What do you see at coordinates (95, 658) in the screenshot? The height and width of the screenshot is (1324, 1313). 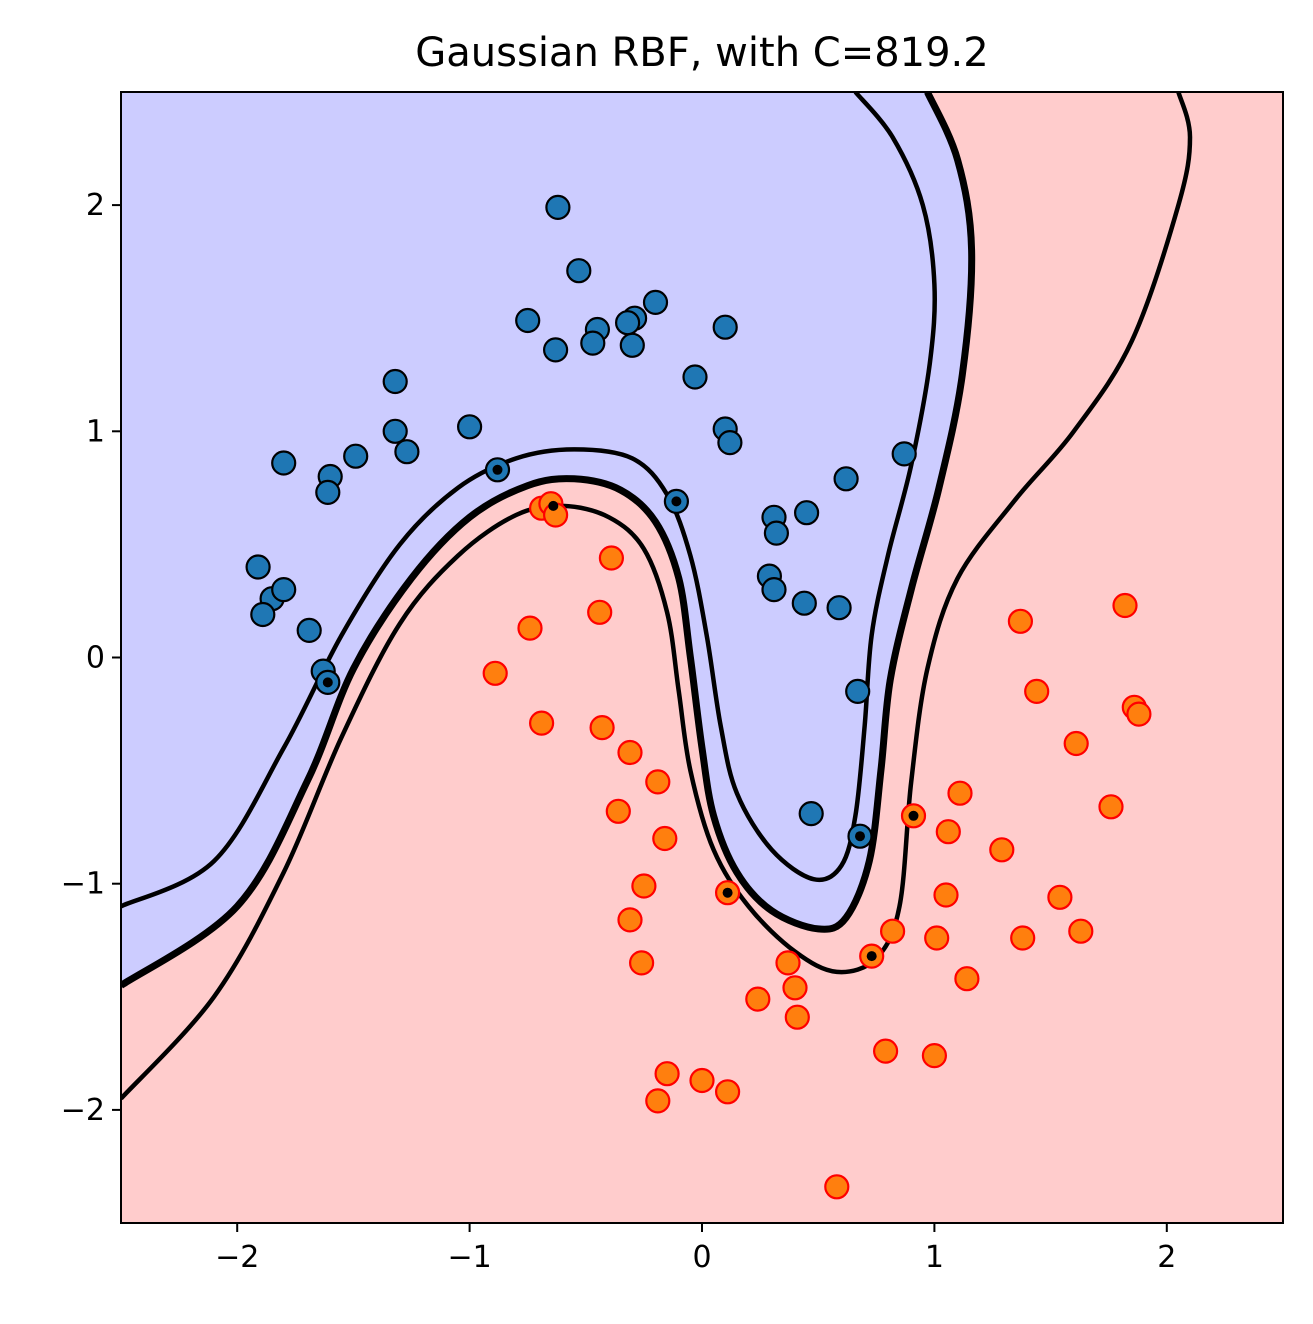 I see `y-tick-label: 0` at bounding box center [95, 658].